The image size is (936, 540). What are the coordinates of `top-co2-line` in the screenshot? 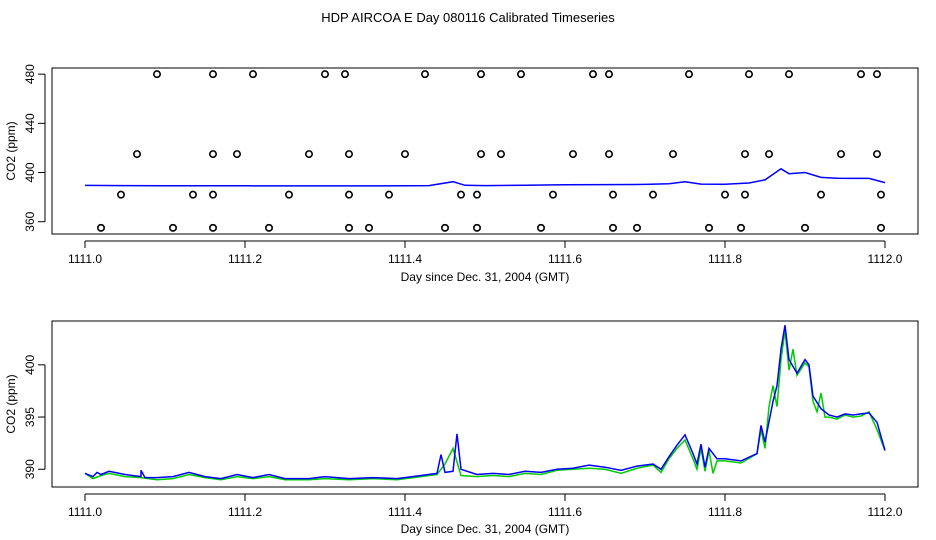 It's located at (485, 177).